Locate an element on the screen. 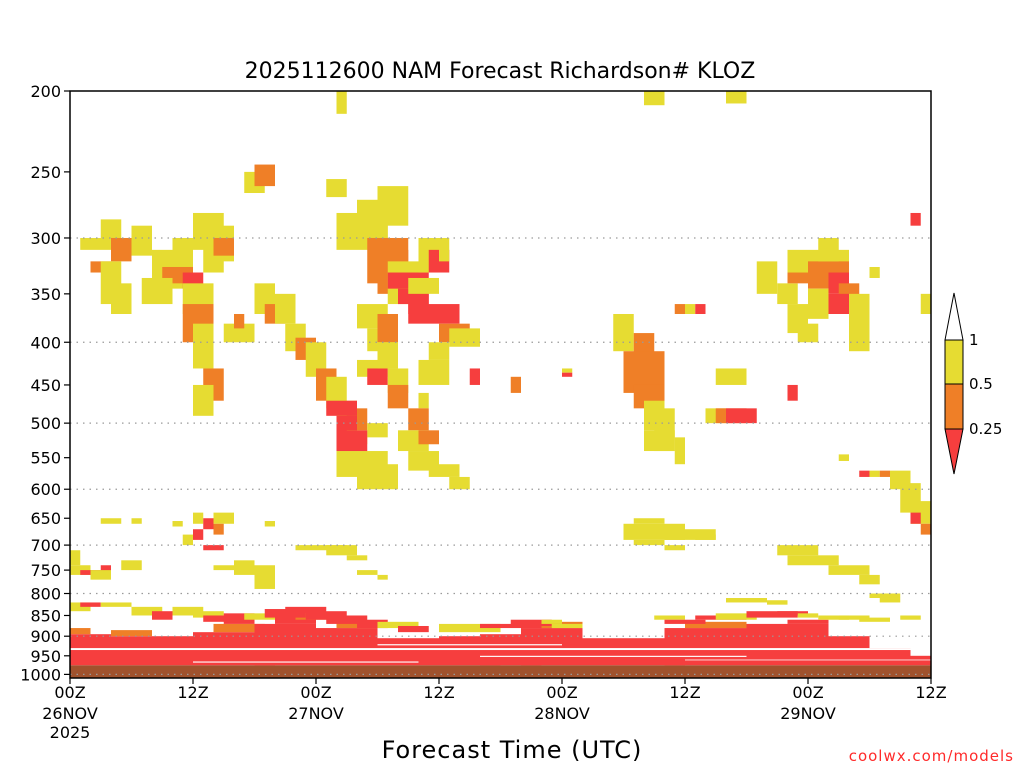 Image resolution: width=1024 pixels, height=768 pixels. x-tick-year-0: 2025 is located at coordinates (70, 732).